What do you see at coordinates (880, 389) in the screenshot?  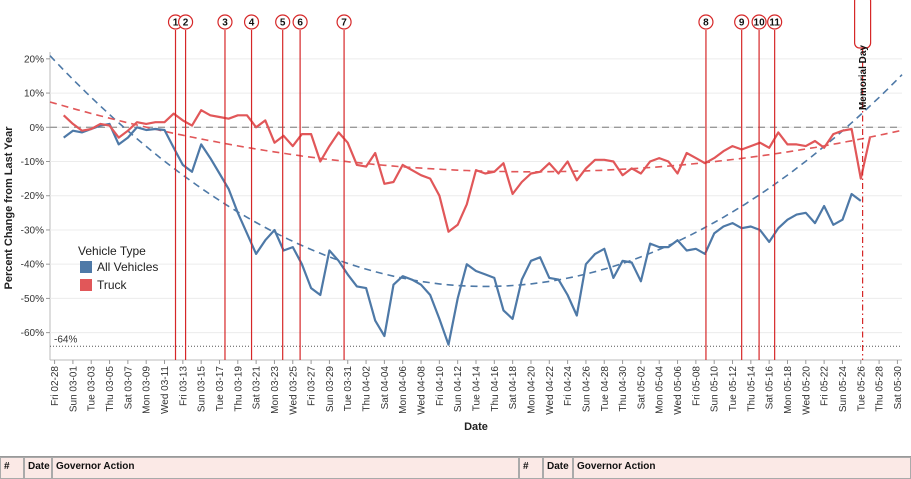 I see `x-tick-label: Thu 05-28` at bounding box center [880, 389].